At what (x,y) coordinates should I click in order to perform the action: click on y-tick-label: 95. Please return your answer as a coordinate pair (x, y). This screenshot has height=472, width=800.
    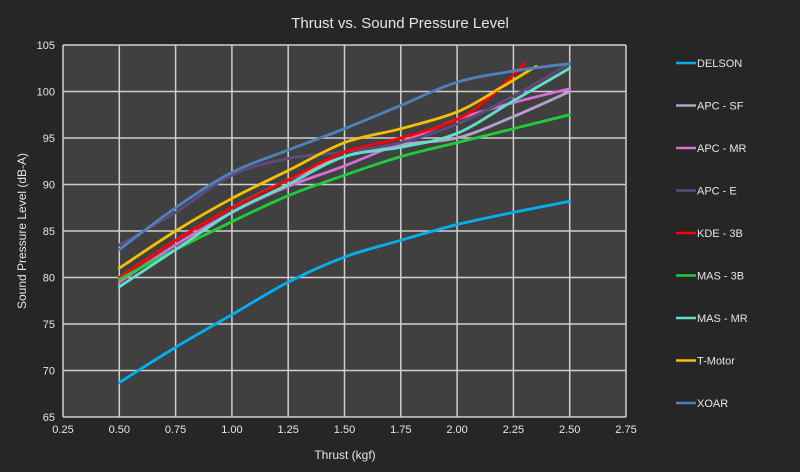
    Looking at the image, I should click on (49, 139).